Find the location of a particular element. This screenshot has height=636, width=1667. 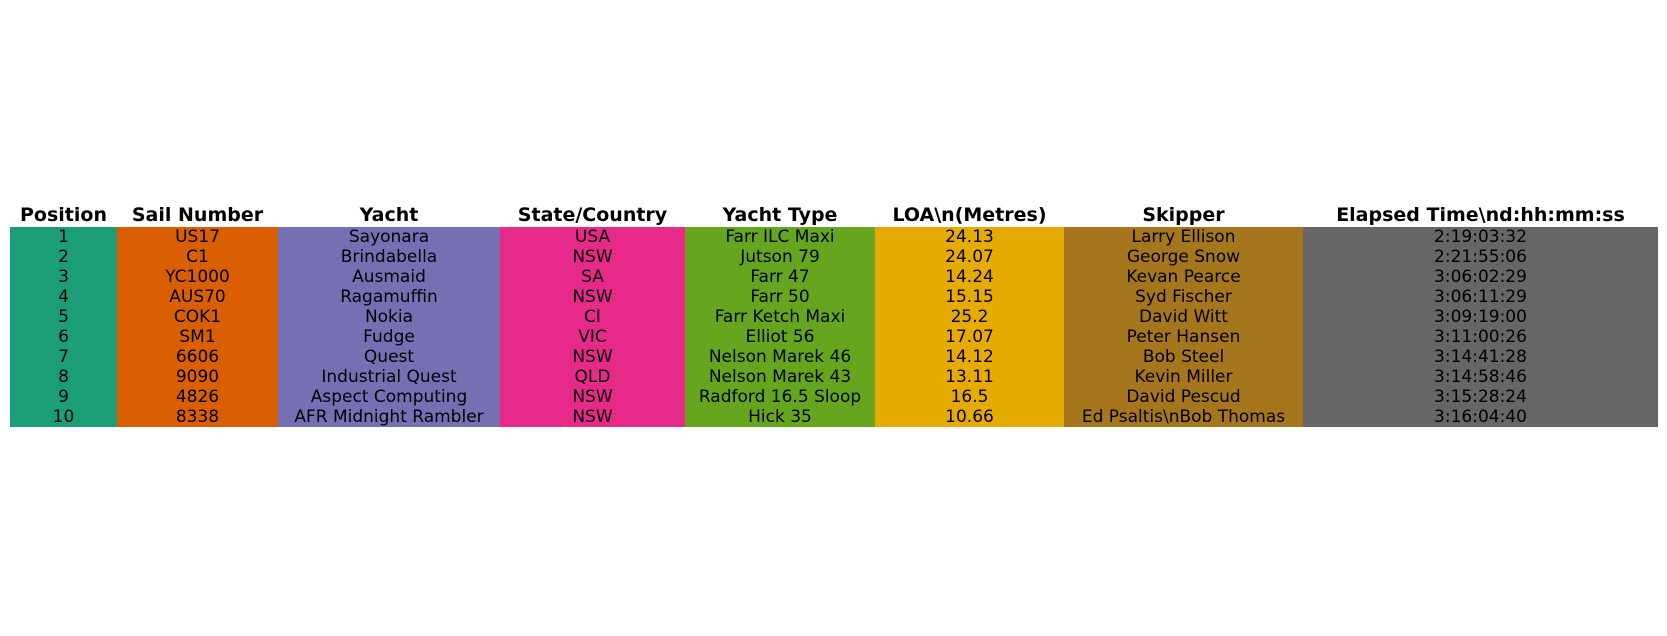

cell-yacht: AFR Midnight Rambler is located at coordinates (389, 417).